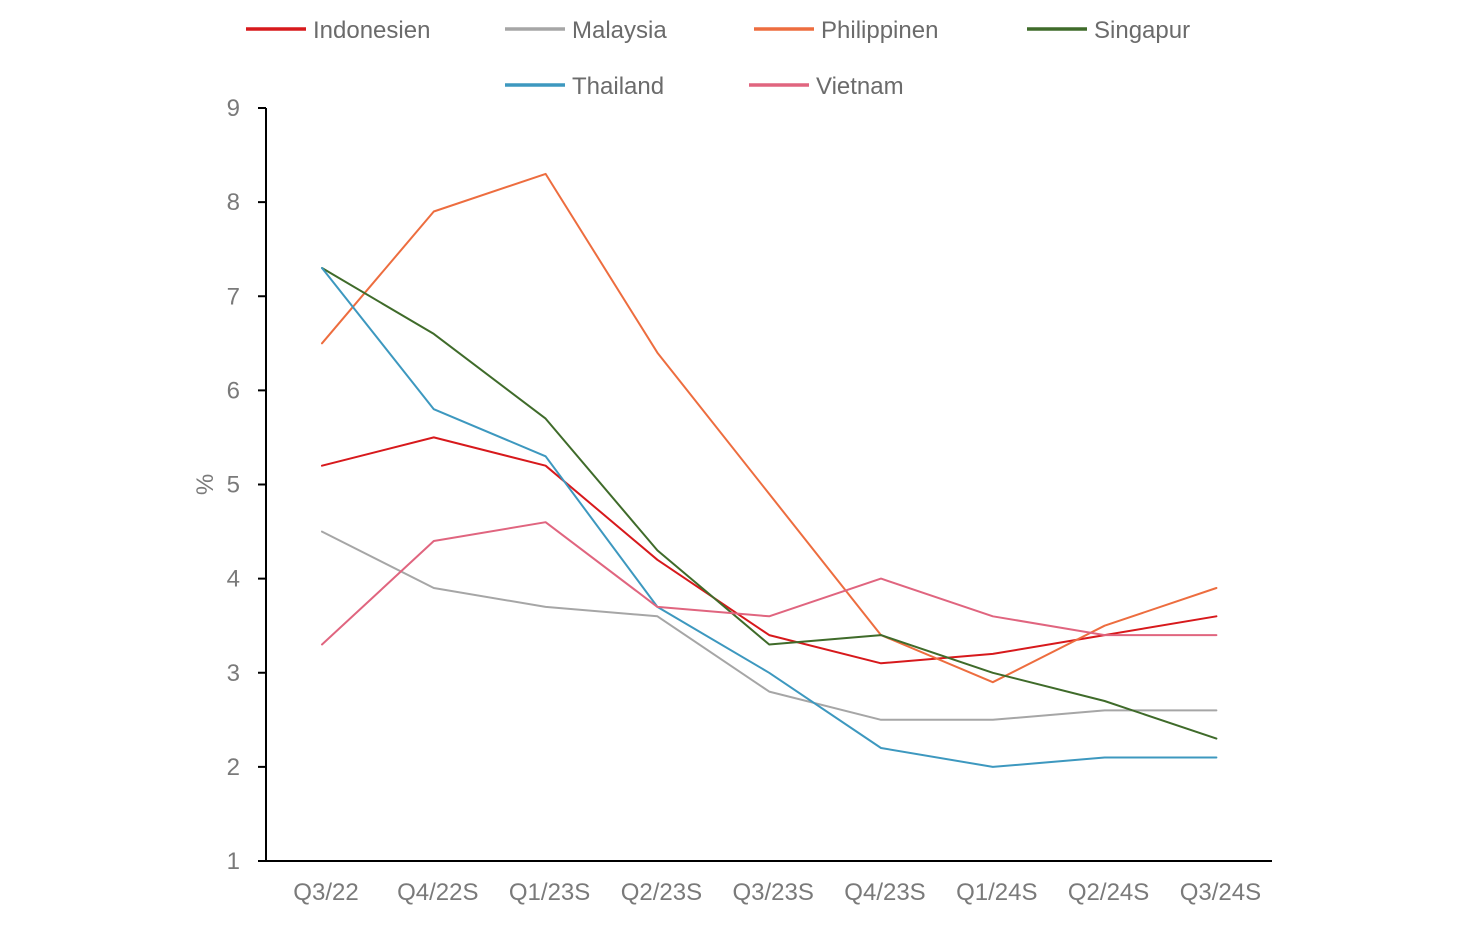  Describe the element at coordinates (233, 579) in the screenshot. I see `y-tick-label: 4` at that location.